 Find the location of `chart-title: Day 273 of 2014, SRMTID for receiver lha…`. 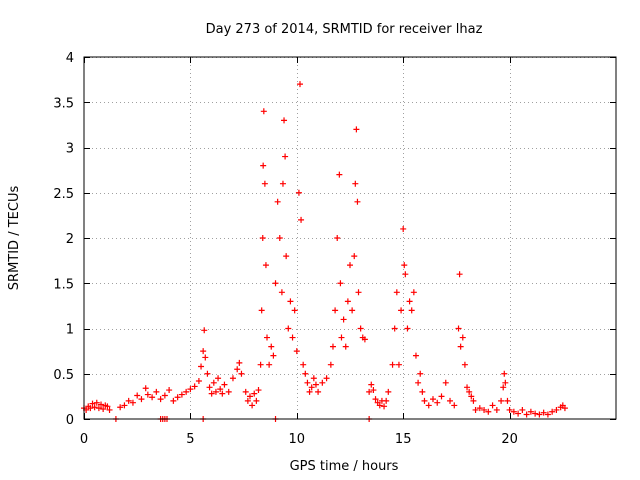

chart-title: Day 273 of 2014, SRMTID for receiver lha… is located at coordinates (344, 29).